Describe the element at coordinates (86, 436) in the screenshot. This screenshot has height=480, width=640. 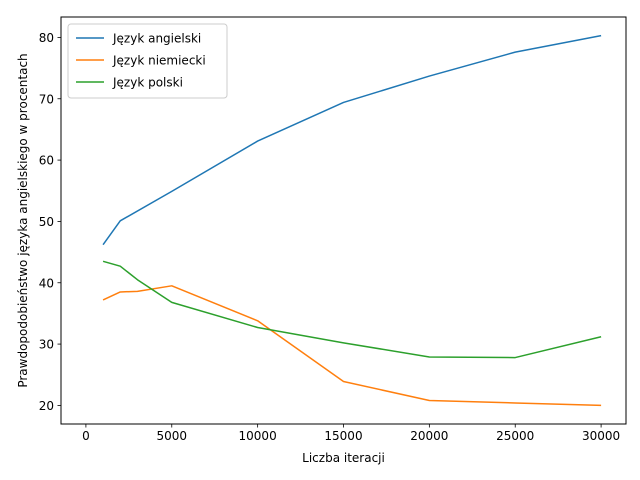
I see `x-tick-label: 0` at that location.